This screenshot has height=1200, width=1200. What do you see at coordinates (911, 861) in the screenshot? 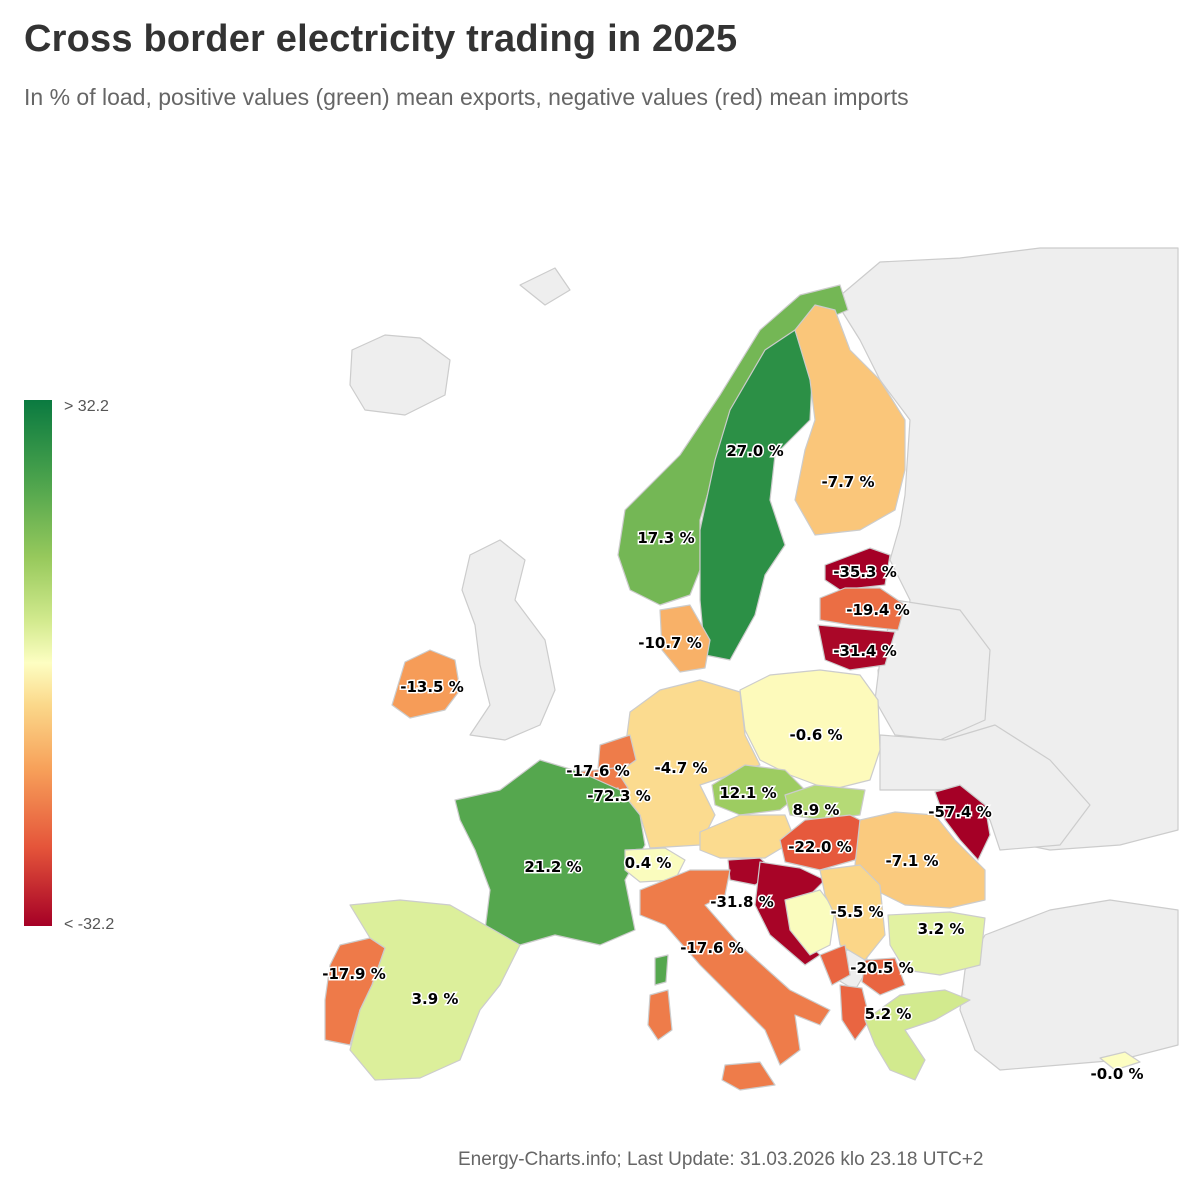
I see `label-romania: -7.1 %` at bounding box center [911, 861].